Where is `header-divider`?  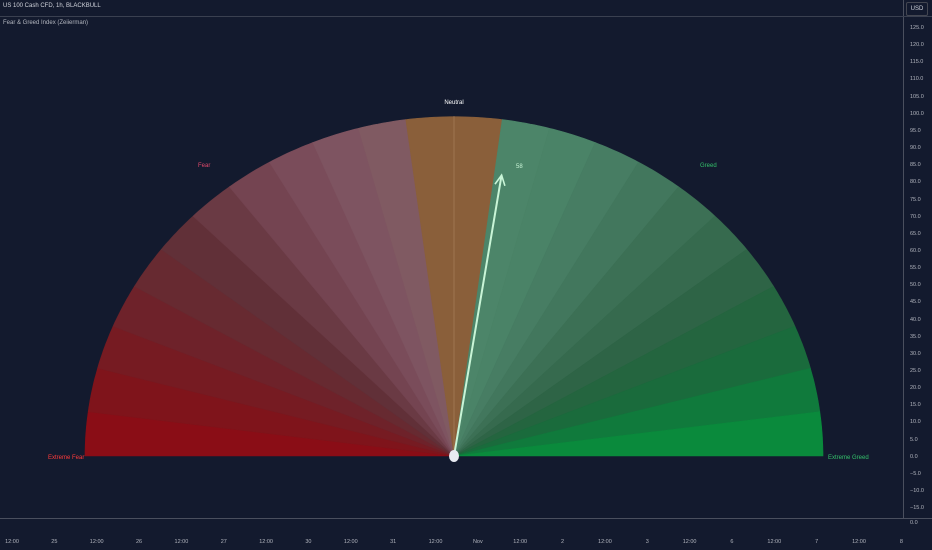 header-divider is located at coordinates (466, 16).